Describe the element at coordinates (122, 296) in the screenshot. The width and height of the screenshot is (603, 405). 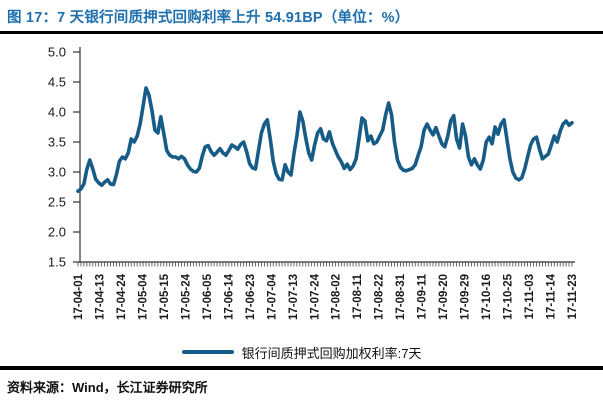
I see `x-tick-label: 17-04-24` at that location.